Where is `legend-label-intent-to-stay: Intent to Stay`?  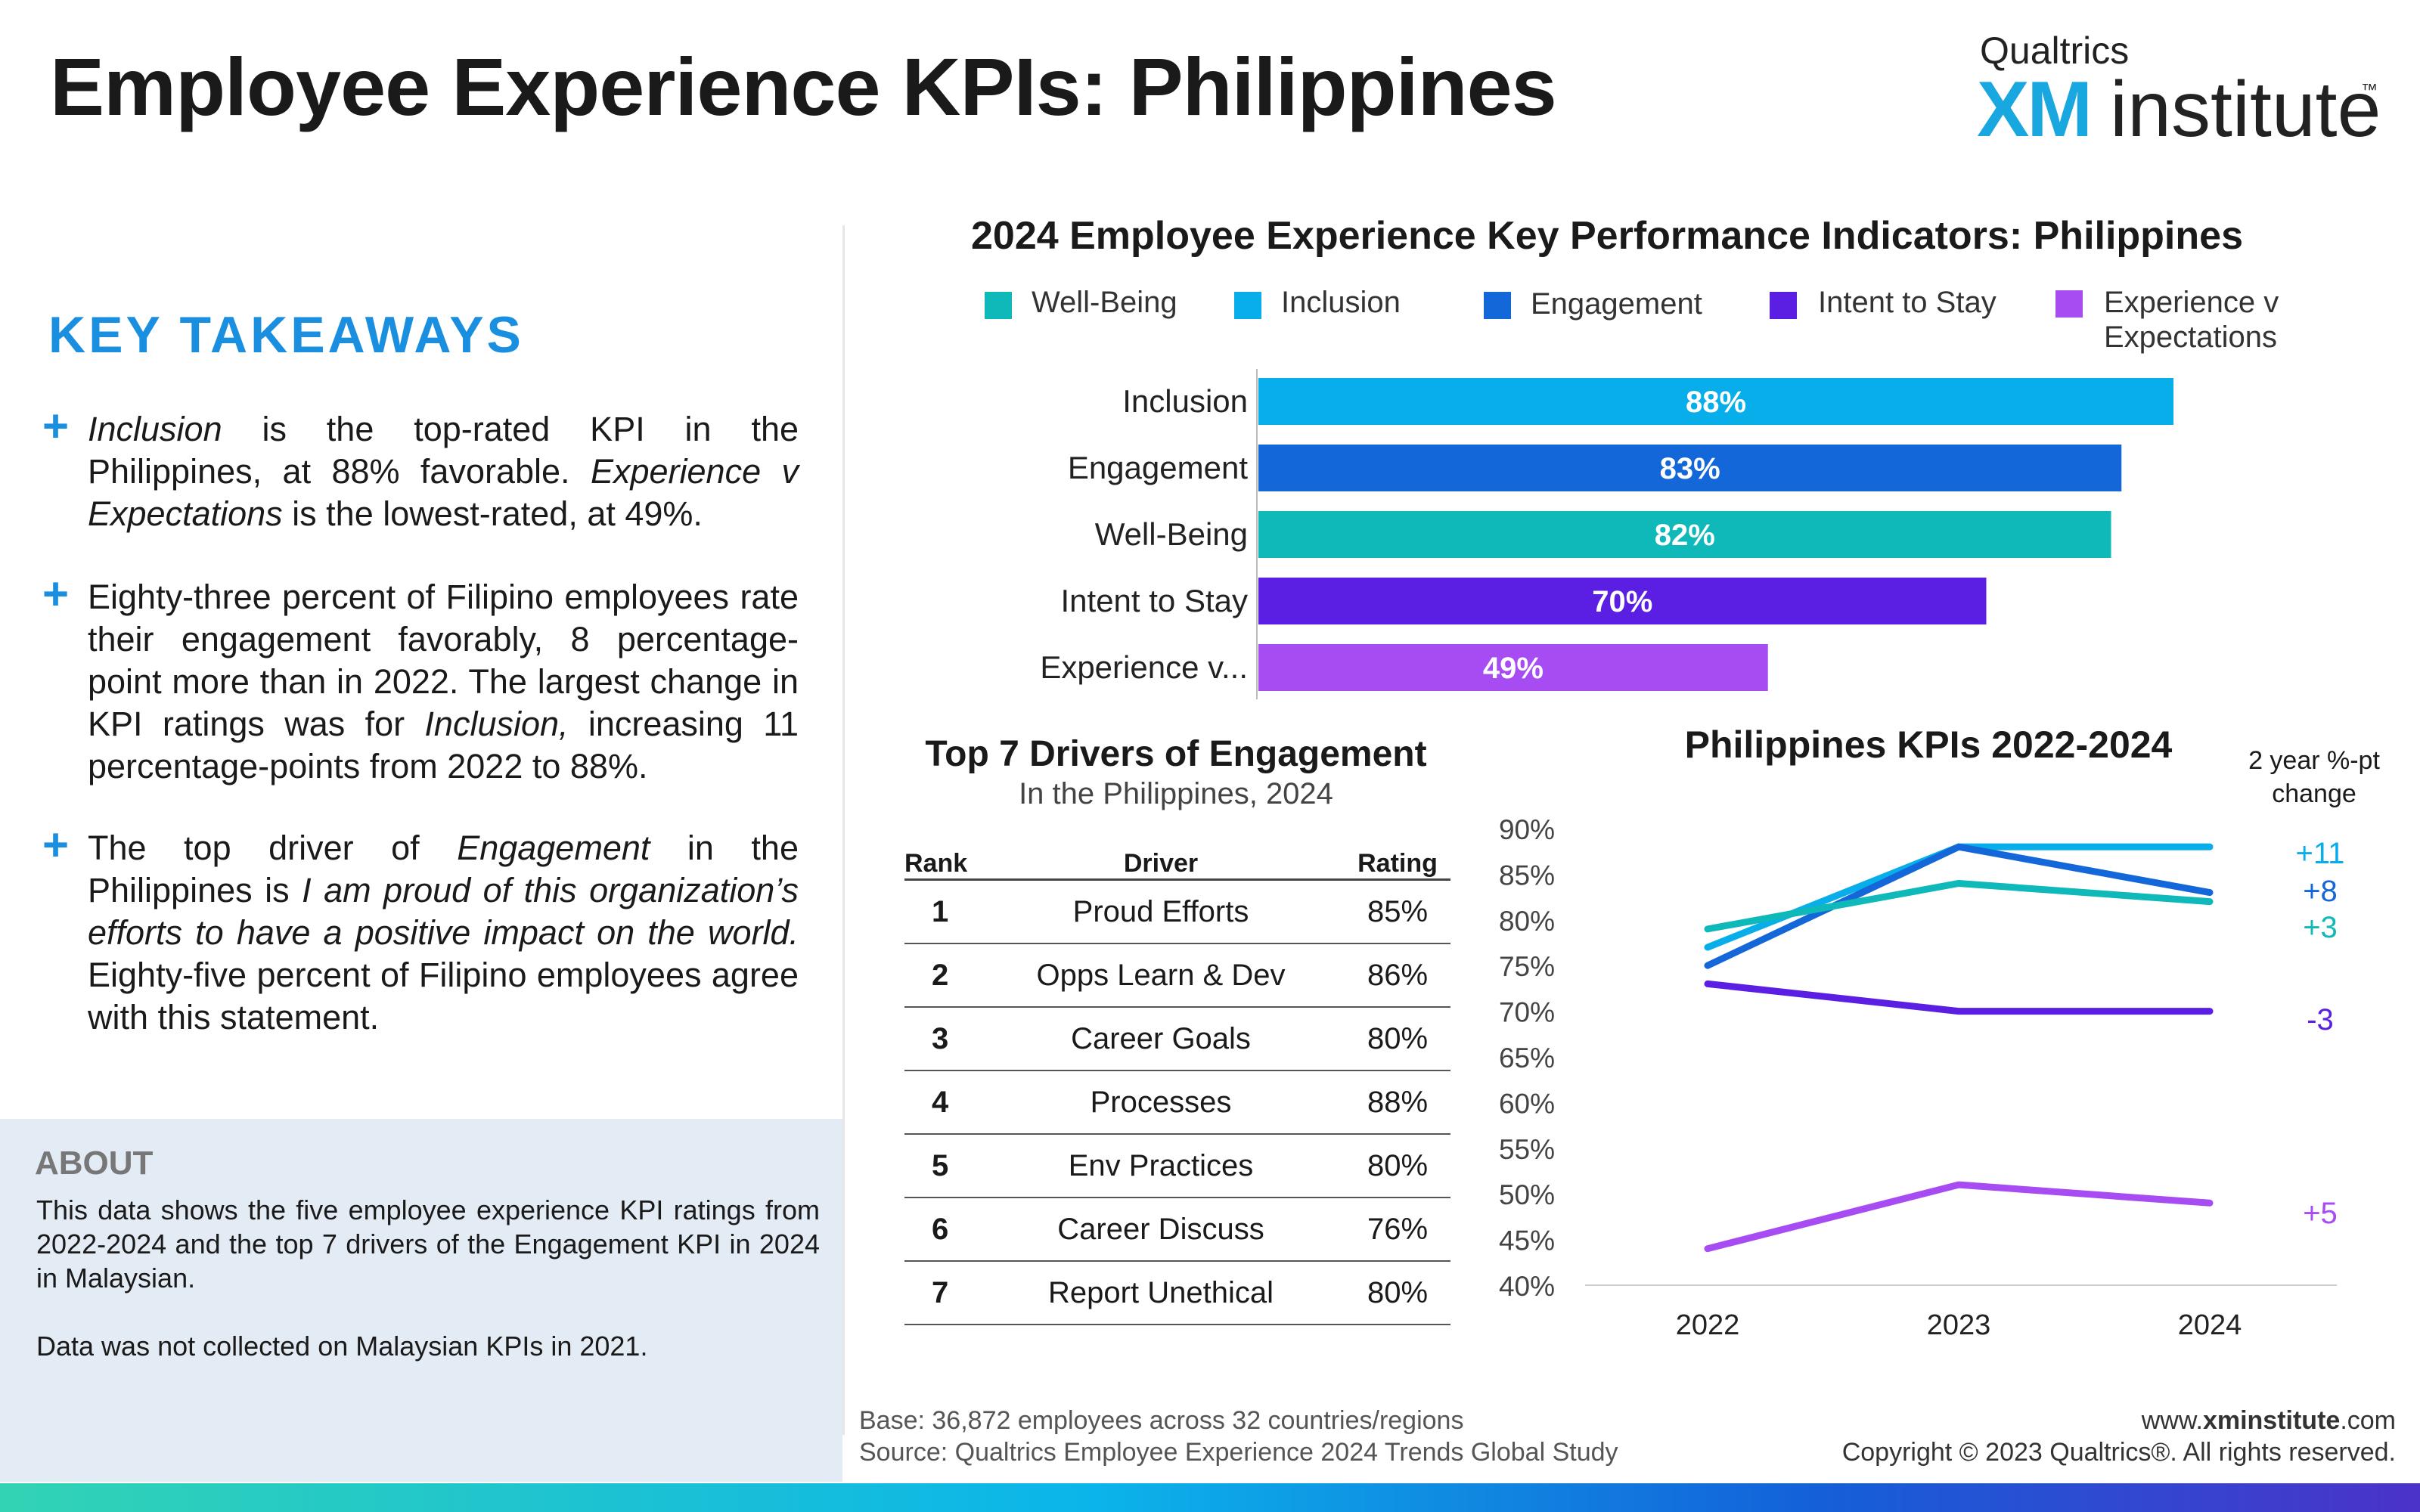 legend-label-intent-to-stay: Intent to Stay is located at coordinates (1907, 302).